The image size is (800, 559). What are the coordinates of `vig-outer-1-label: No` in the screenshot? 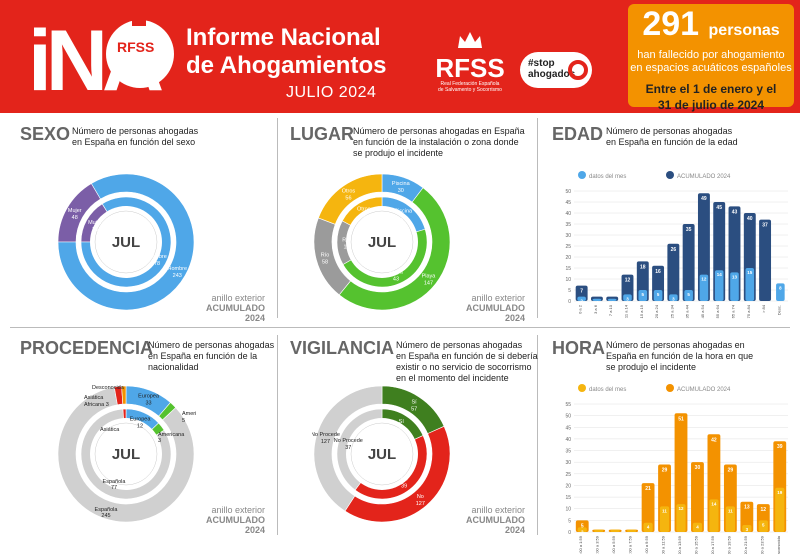 It's located at (420, 497).